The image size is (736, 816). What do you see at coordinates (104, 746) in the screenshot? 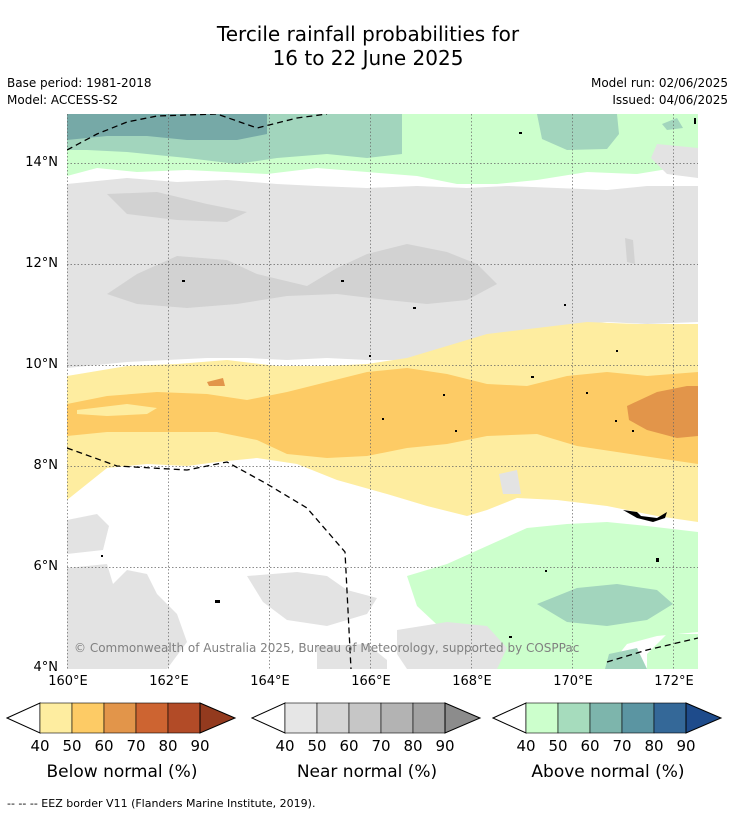
I see `cb1-label-60: 60` at bounding box center [104, 746].